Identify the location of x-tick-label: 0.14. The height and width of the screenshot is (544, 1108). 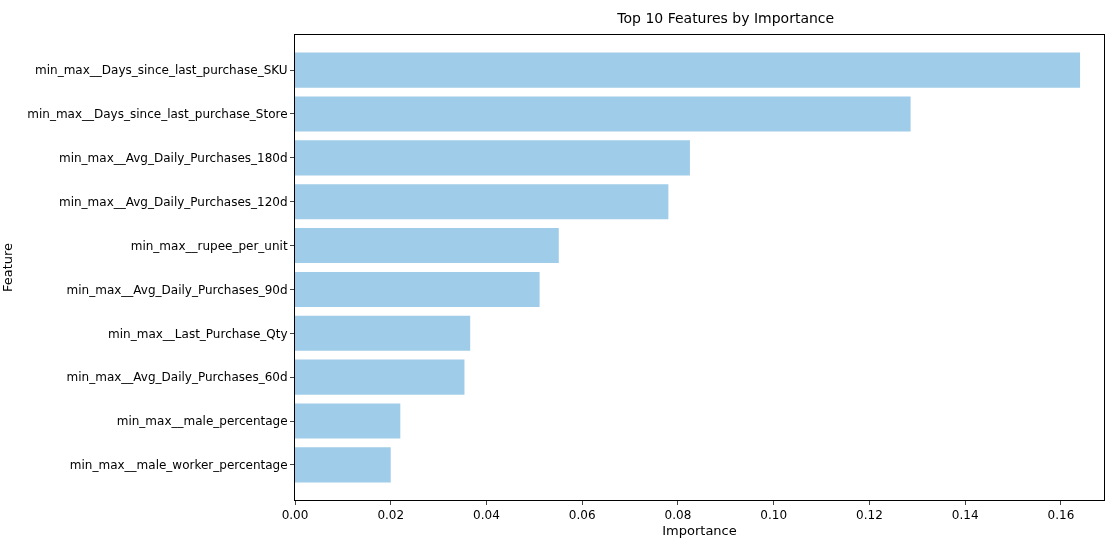
(965, 515).